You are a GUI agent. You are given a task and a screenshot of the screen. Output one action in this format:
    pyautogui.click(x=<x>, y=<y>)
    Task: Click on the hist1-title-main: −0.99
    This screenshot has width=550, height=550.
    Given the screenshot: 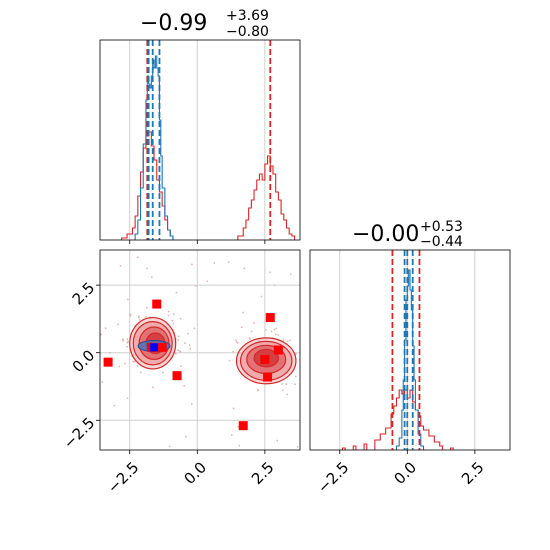 What is the action you would take?
    pyautogui.click(x=173, y=23)
    